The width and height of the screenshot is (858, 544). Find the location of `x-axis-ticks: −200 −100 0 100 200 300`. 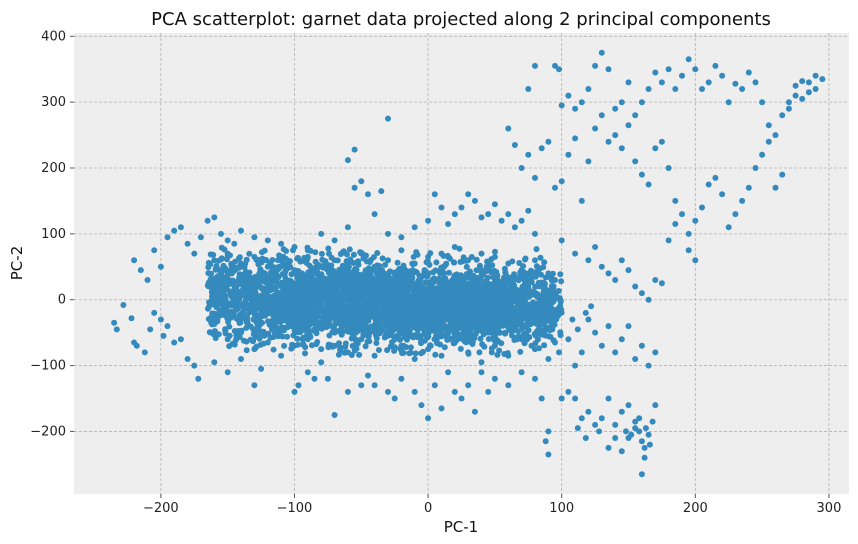

x-axis-ticks: −200 −100 0 100 200 300 is located at coordinates (492, 505).